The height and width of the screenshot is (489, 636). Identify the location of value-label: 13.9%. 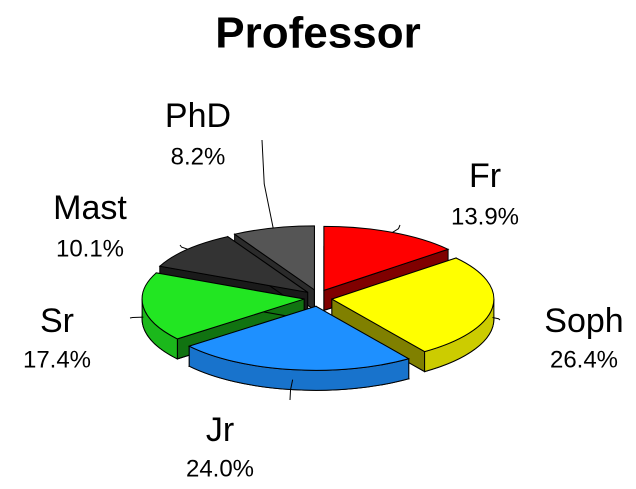
(485, 216).